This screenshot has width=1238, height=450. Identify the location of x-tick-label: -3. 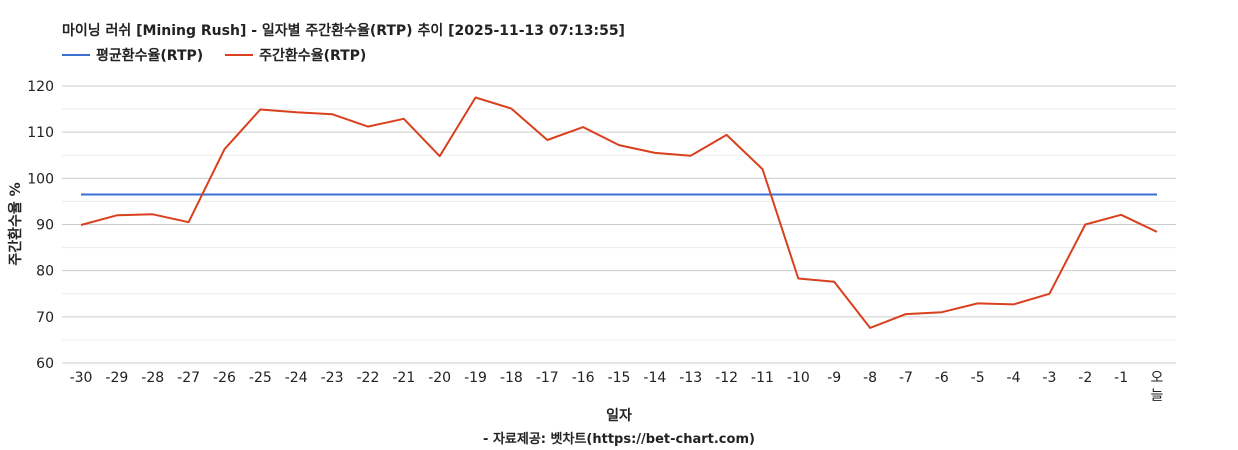
(1049, 378).